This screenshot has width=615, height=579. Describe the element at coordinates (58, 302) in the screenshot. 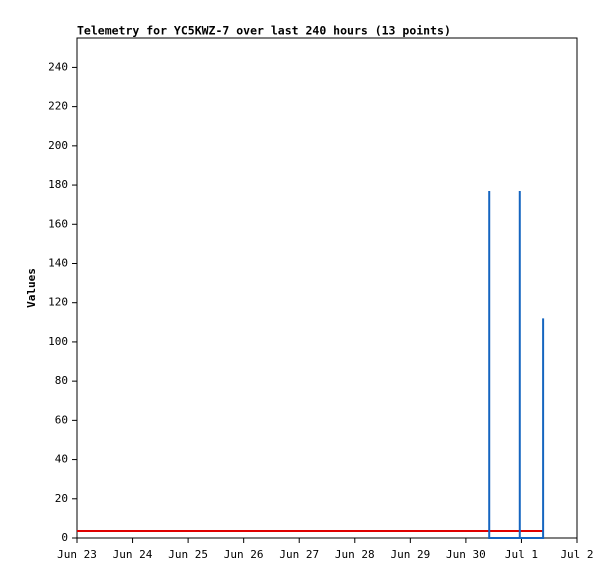

I see `y-tick-label: 120` at that location.